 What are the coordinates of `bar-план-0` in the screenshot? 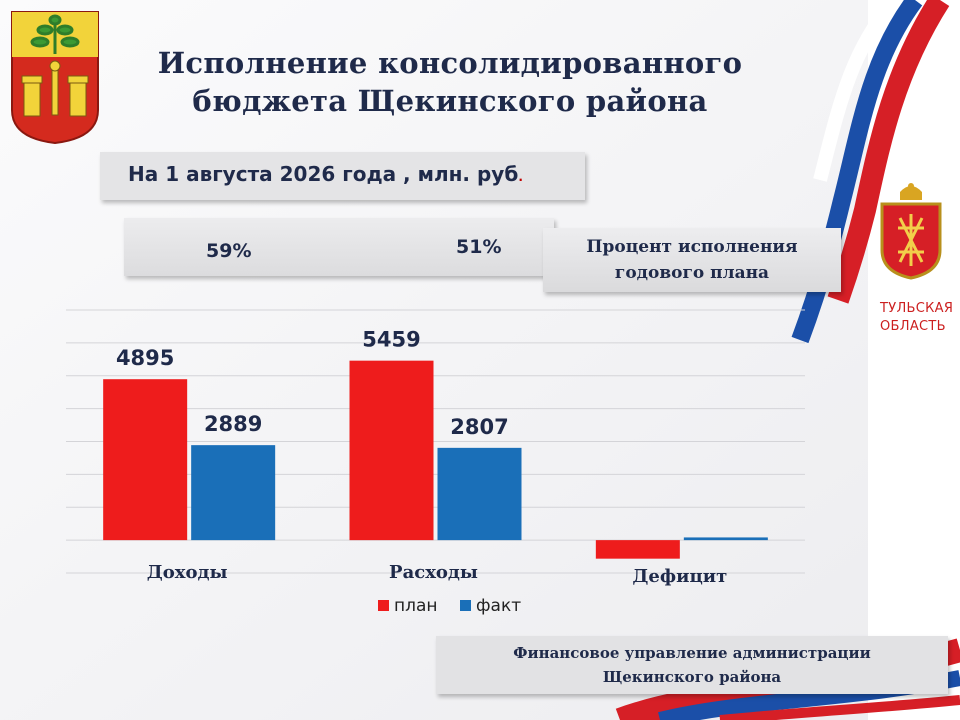 It's located at (145, 460).